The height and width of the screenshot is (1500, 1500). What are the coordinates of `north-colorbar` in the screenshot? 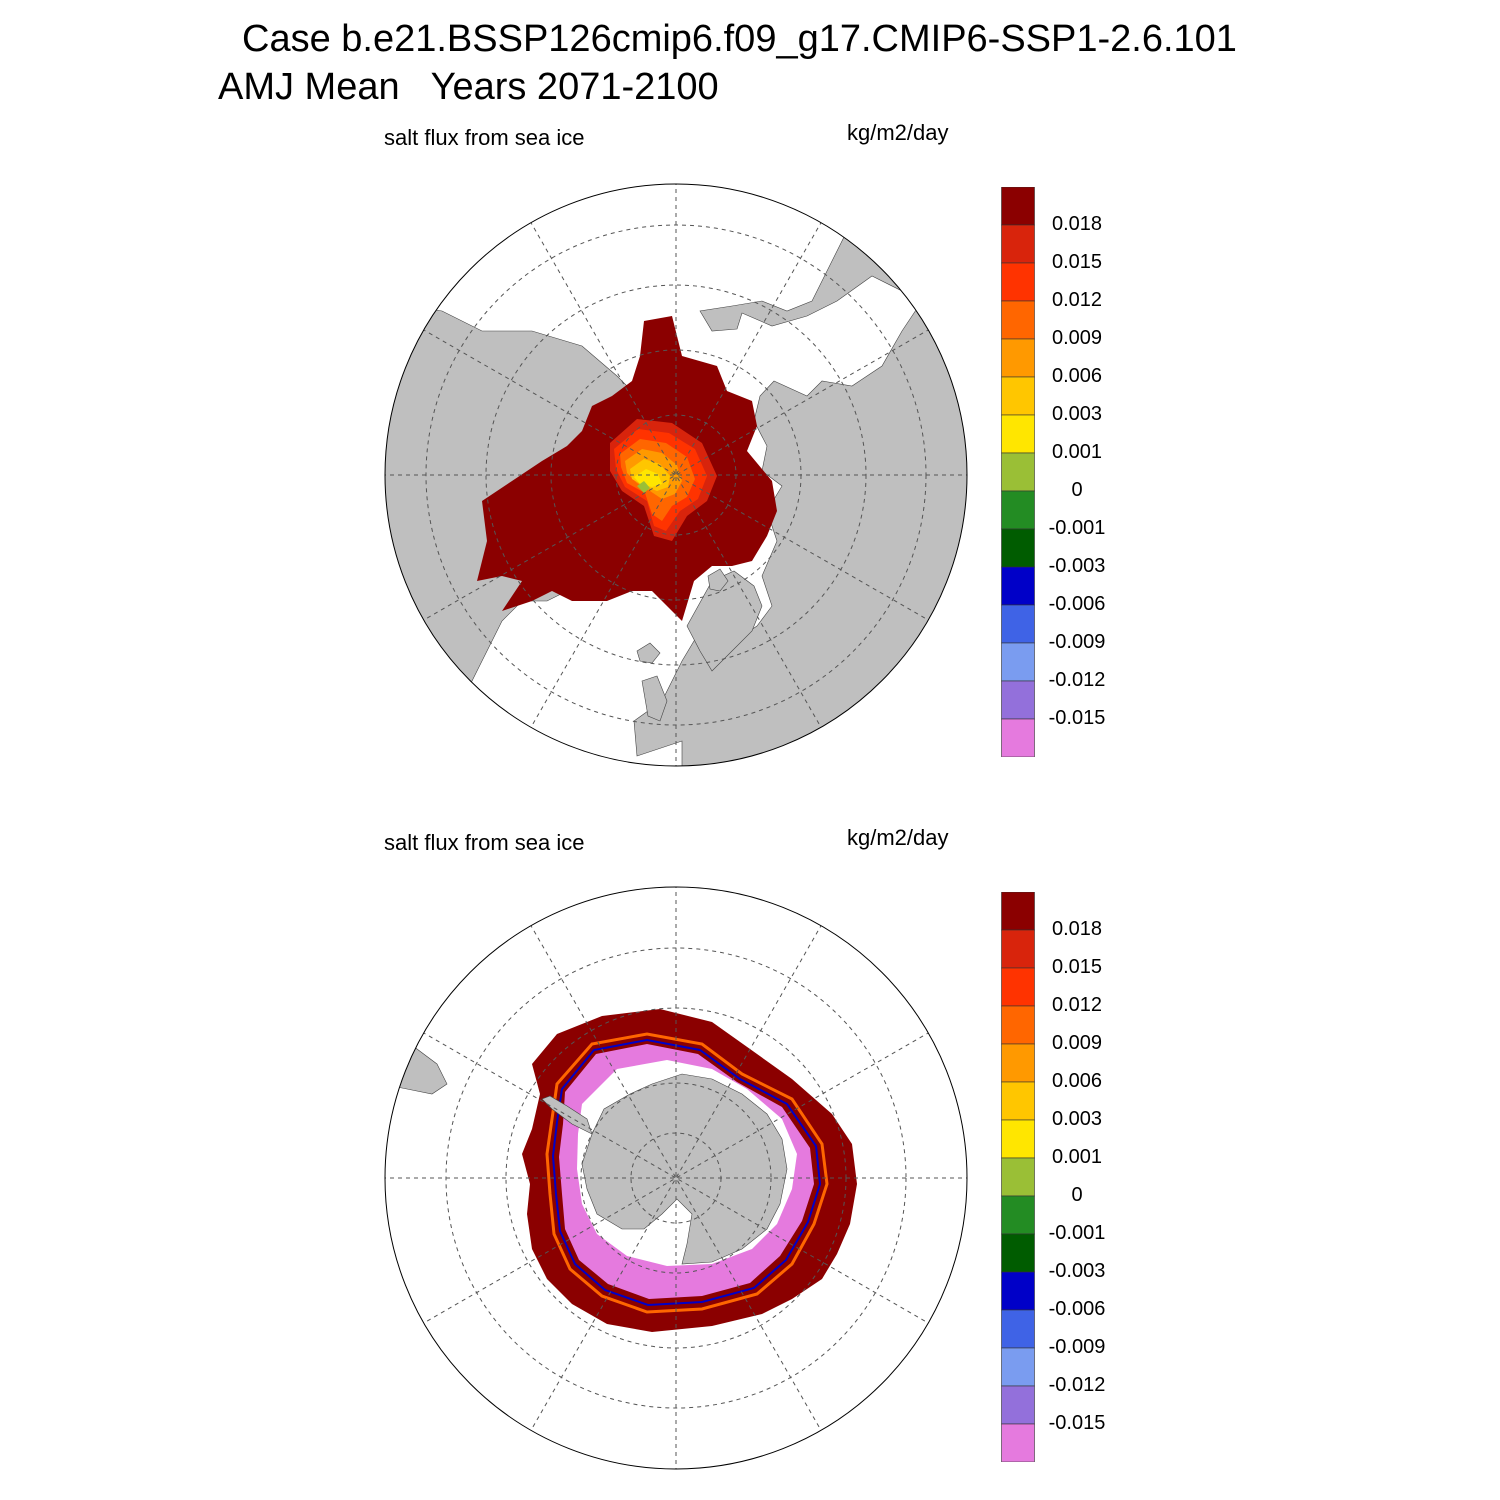 It's located at (1018, 472).